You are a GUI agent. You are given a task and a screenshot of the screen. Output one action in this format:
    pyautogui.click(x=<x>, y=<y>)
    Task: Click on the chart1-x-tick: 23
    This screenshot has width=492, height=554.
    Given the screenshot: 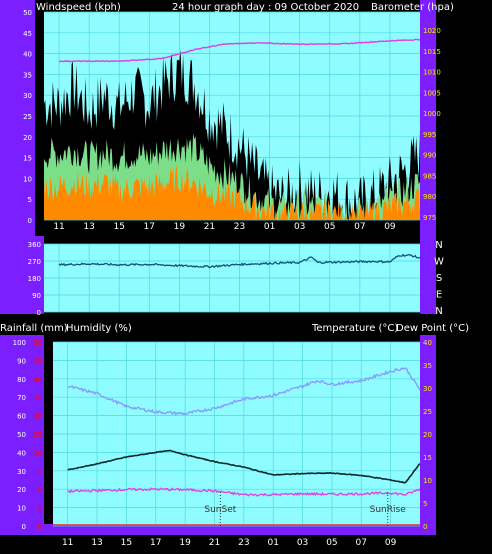 What is the action you would take?
    pyautogui.click(x=239, y=227)
    